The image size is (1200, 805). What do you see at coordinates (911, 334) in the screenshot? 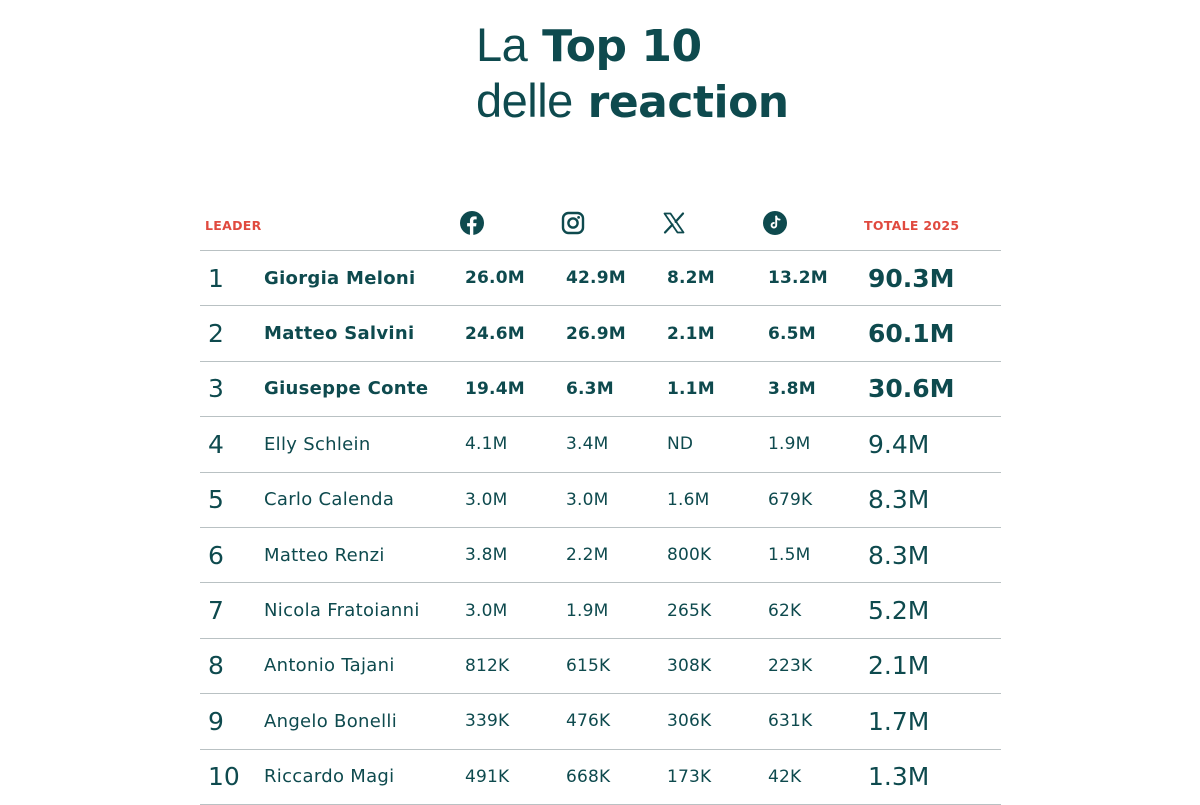
I see `total-value: 60.1M` at bounding box center [911, 334].